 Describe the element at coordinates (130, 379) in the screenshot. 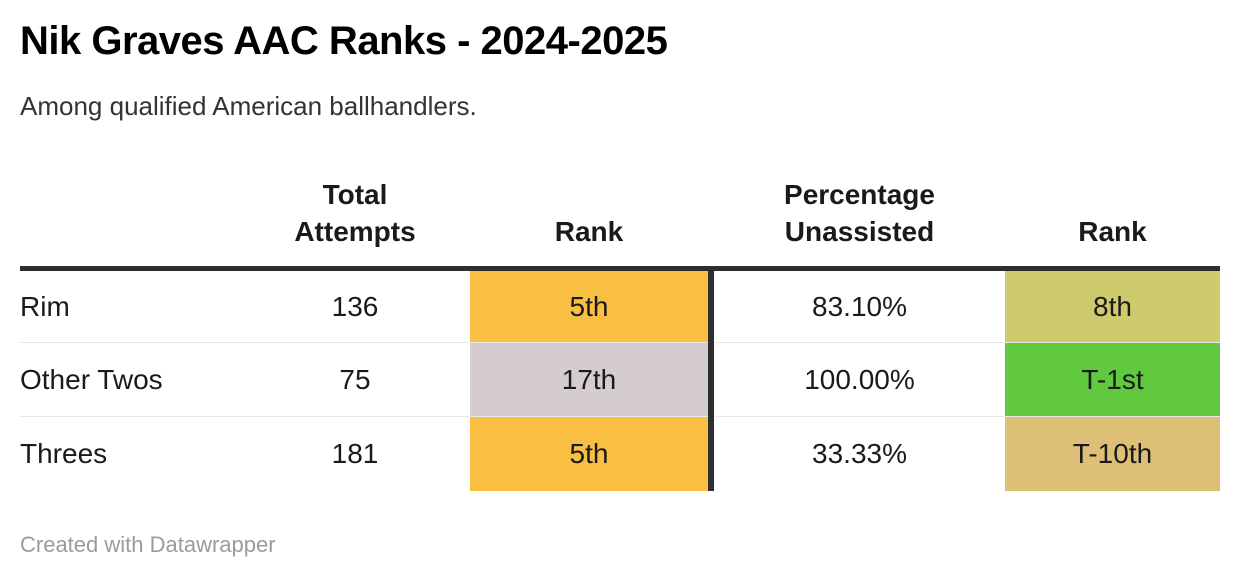

I see `row-label: Other Twos` at that location.